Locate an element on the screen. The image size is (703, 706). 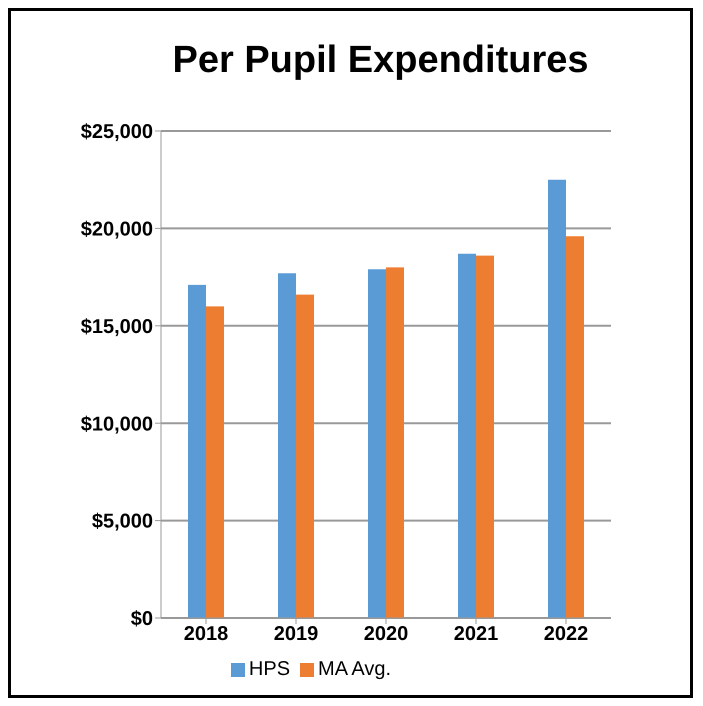
y-tick-label: $25,000 is located at coordinates (116, 132).